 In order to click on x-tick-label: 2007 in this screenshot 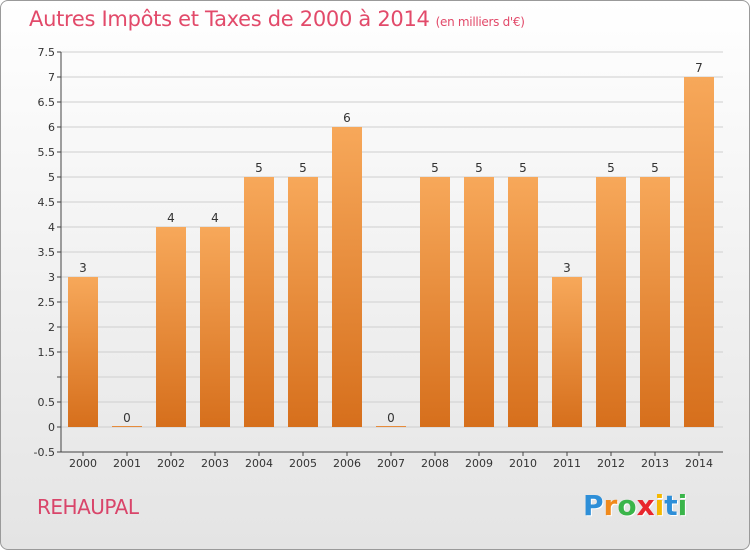, I will do `click(391, 463)`.